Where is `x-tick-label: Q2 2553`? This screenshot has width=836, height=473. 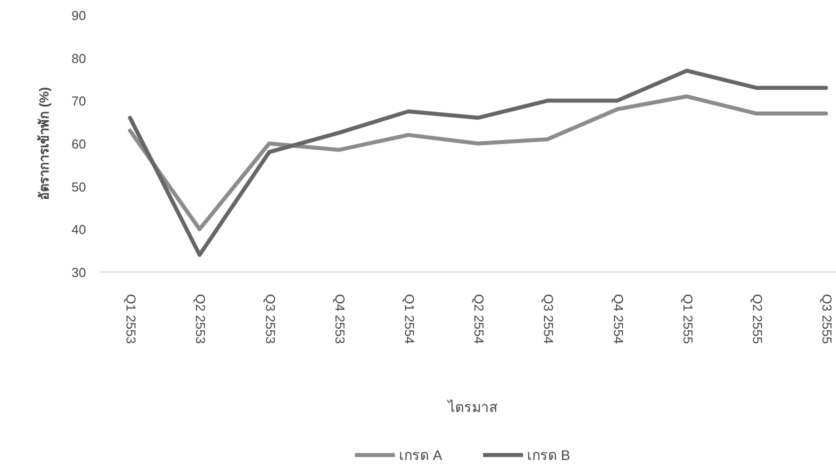
x-tick-label: Q2 2553 is located at coordinates (200, 319).